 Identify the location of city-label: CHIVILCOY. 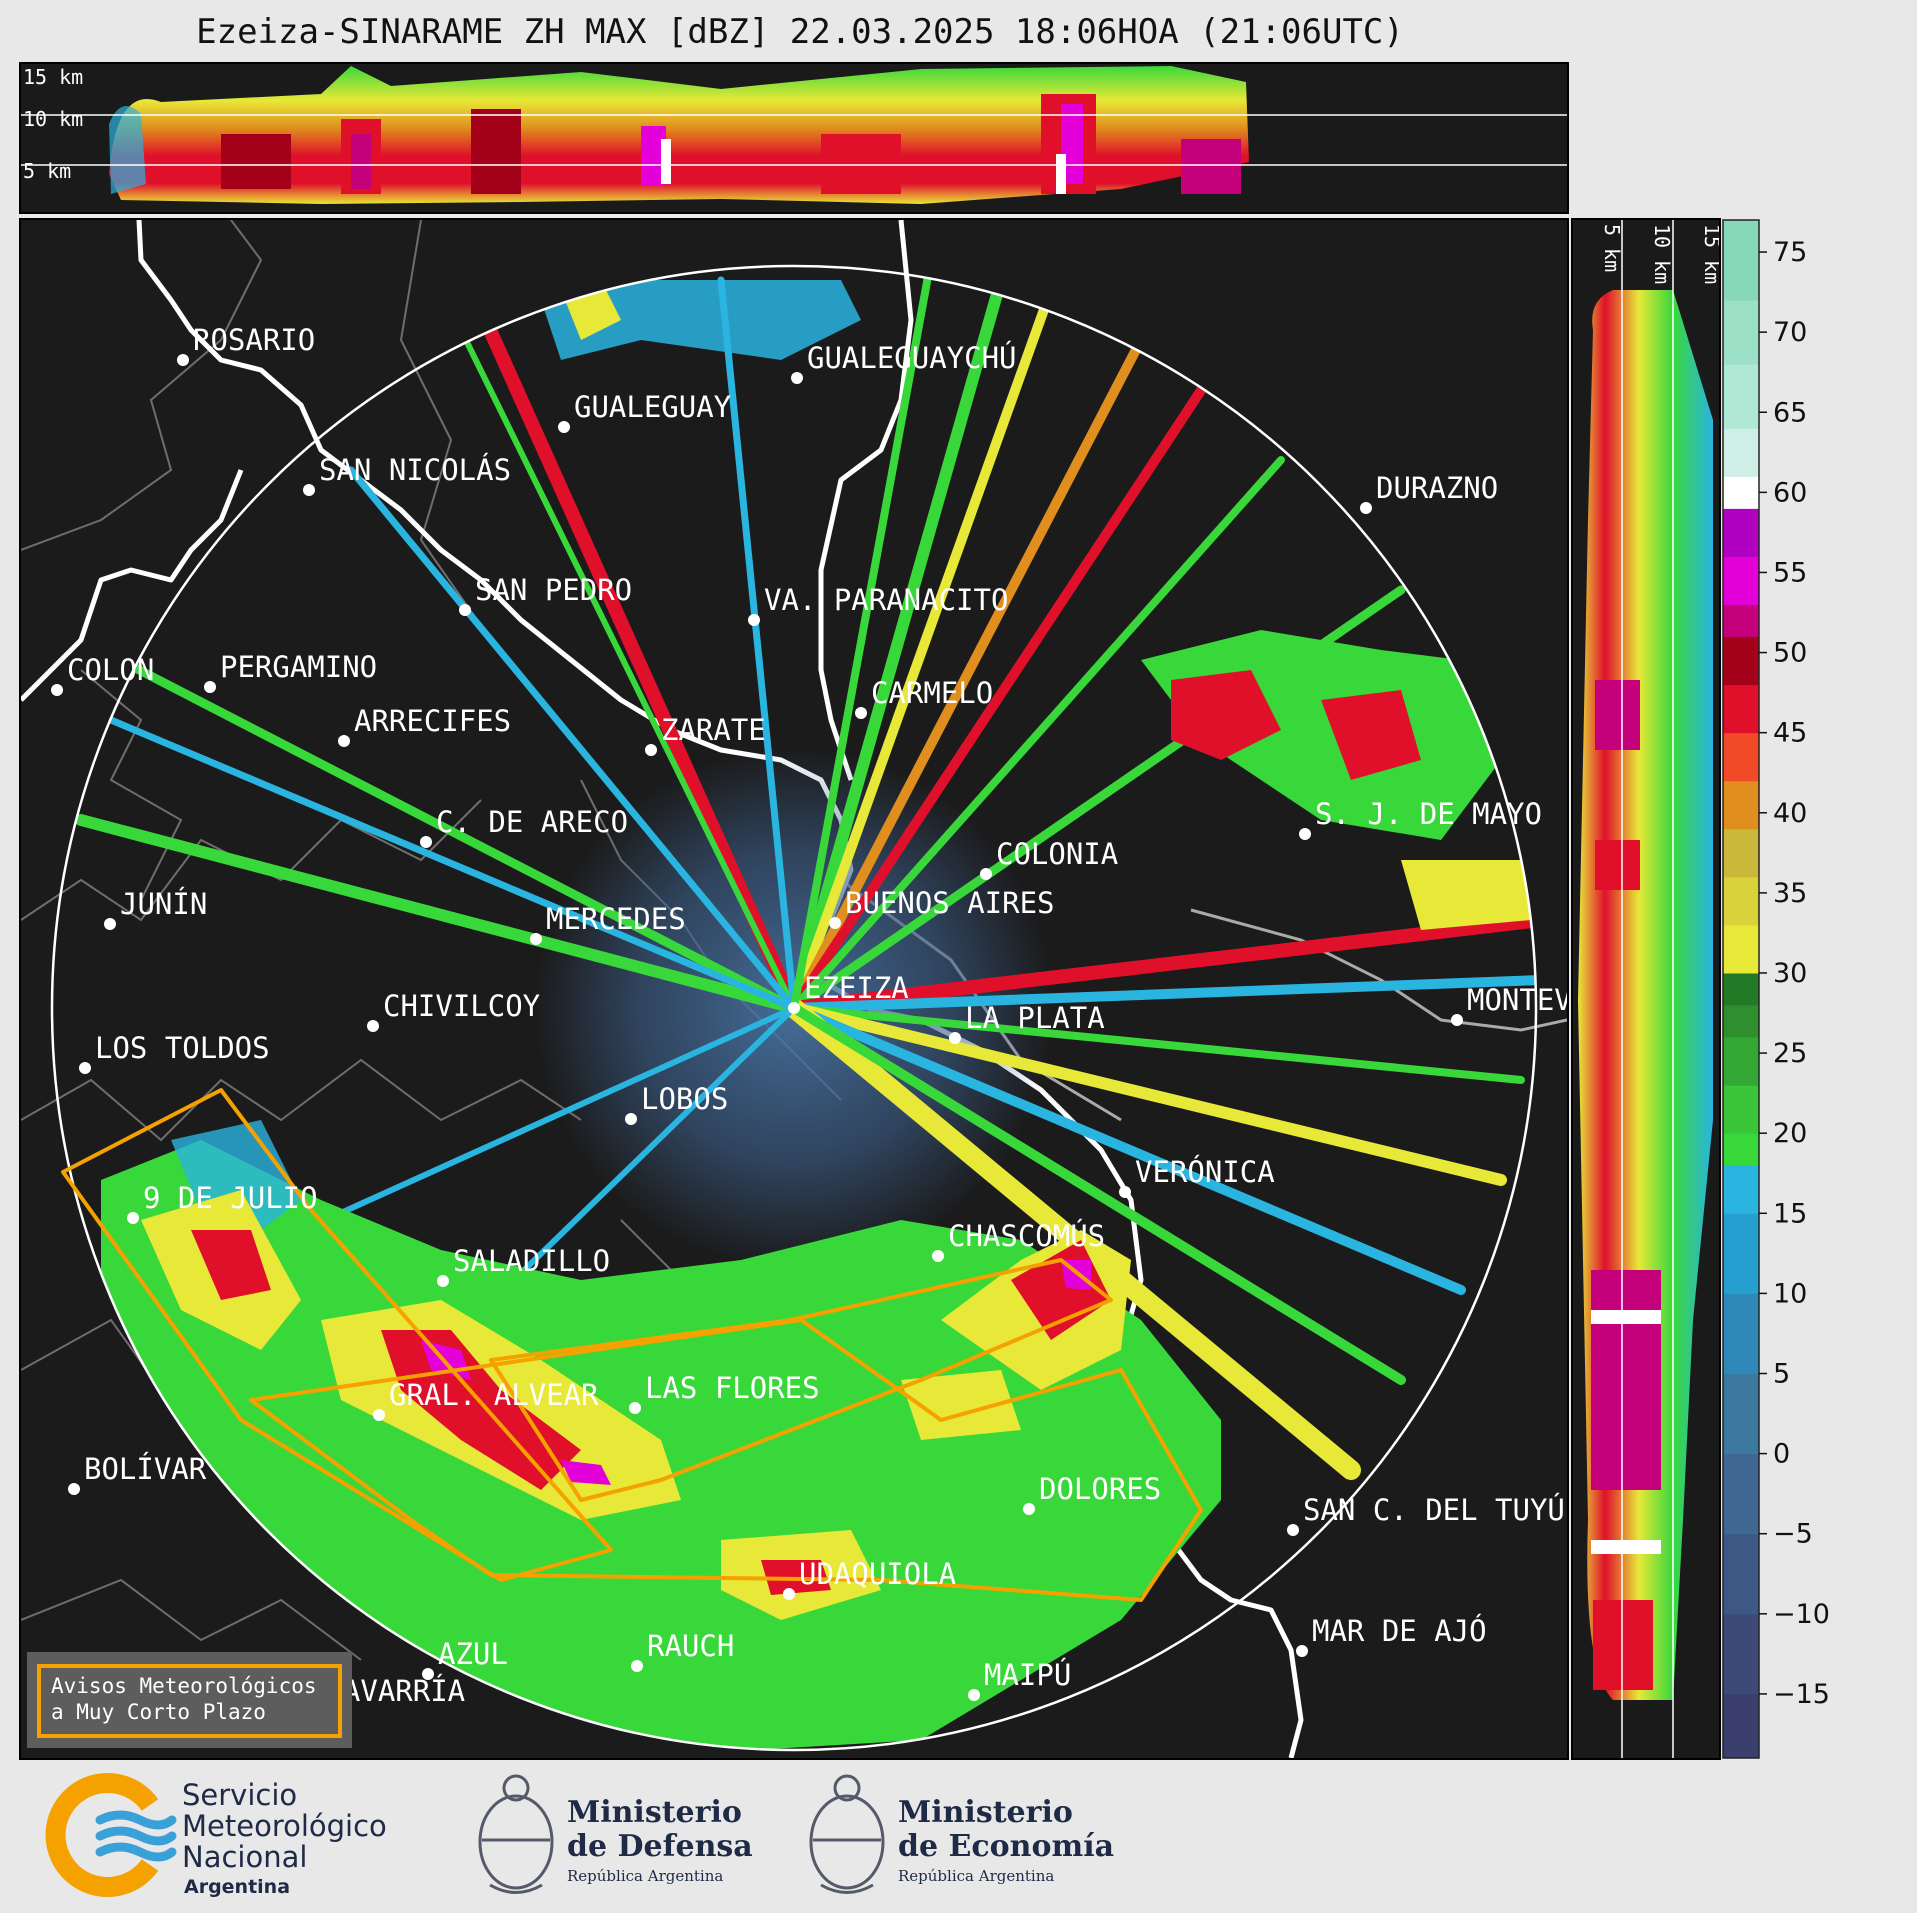
(461, 1006).